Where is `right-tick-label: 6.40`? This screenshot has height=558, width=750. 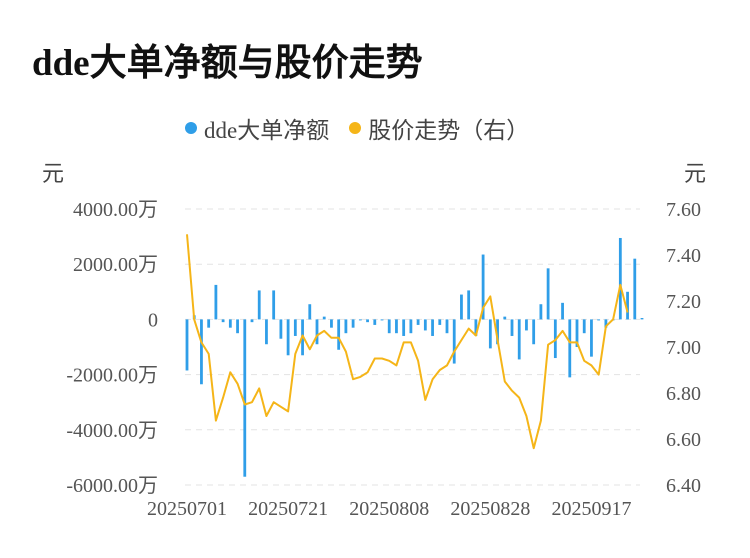
right-tick-label: 6.40 is located at coordinates (683, 486).